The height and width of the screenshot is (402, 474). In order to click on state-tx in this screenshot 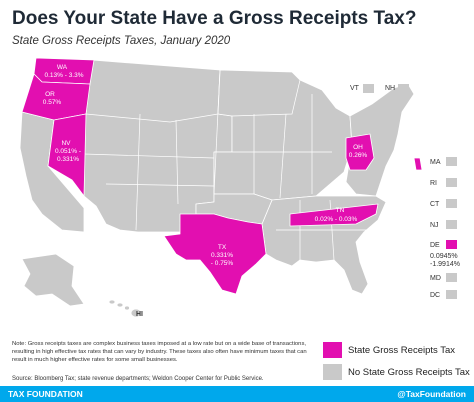, I will do `click(215, 254)`.